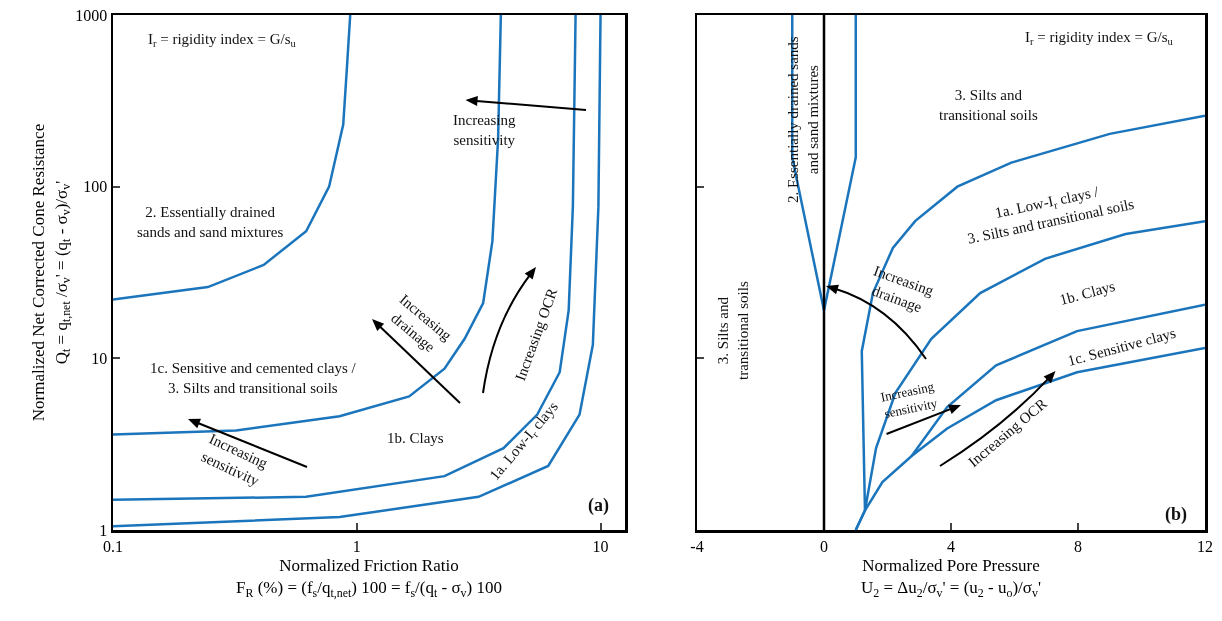 This screenshot has height=621, width=1222. Describe the element at coordinates (95, 187) in the screenshot. I see `y-tick-label: 100` at that location.